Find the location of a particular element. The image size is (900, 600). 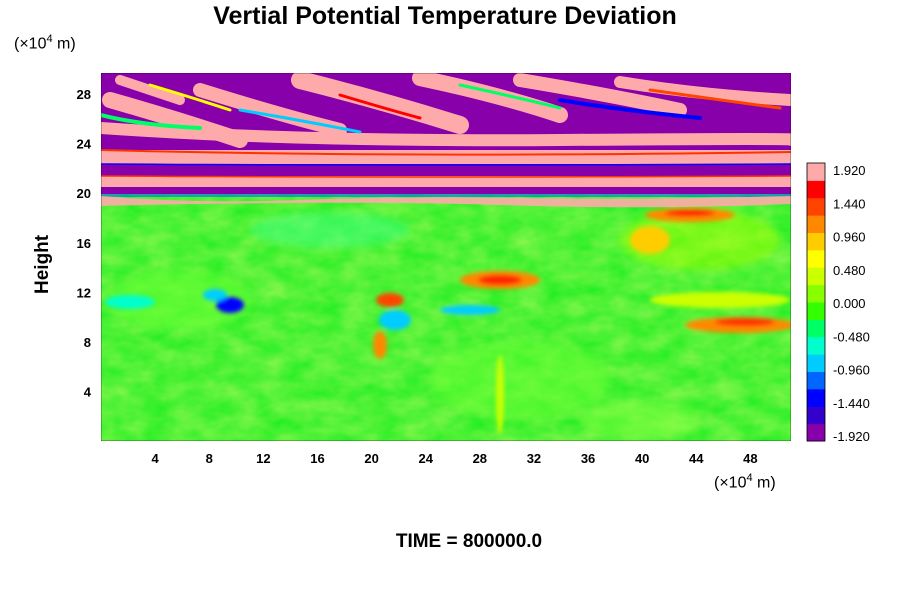

x-tick-label: 12 is located at coordinates (263, 458).